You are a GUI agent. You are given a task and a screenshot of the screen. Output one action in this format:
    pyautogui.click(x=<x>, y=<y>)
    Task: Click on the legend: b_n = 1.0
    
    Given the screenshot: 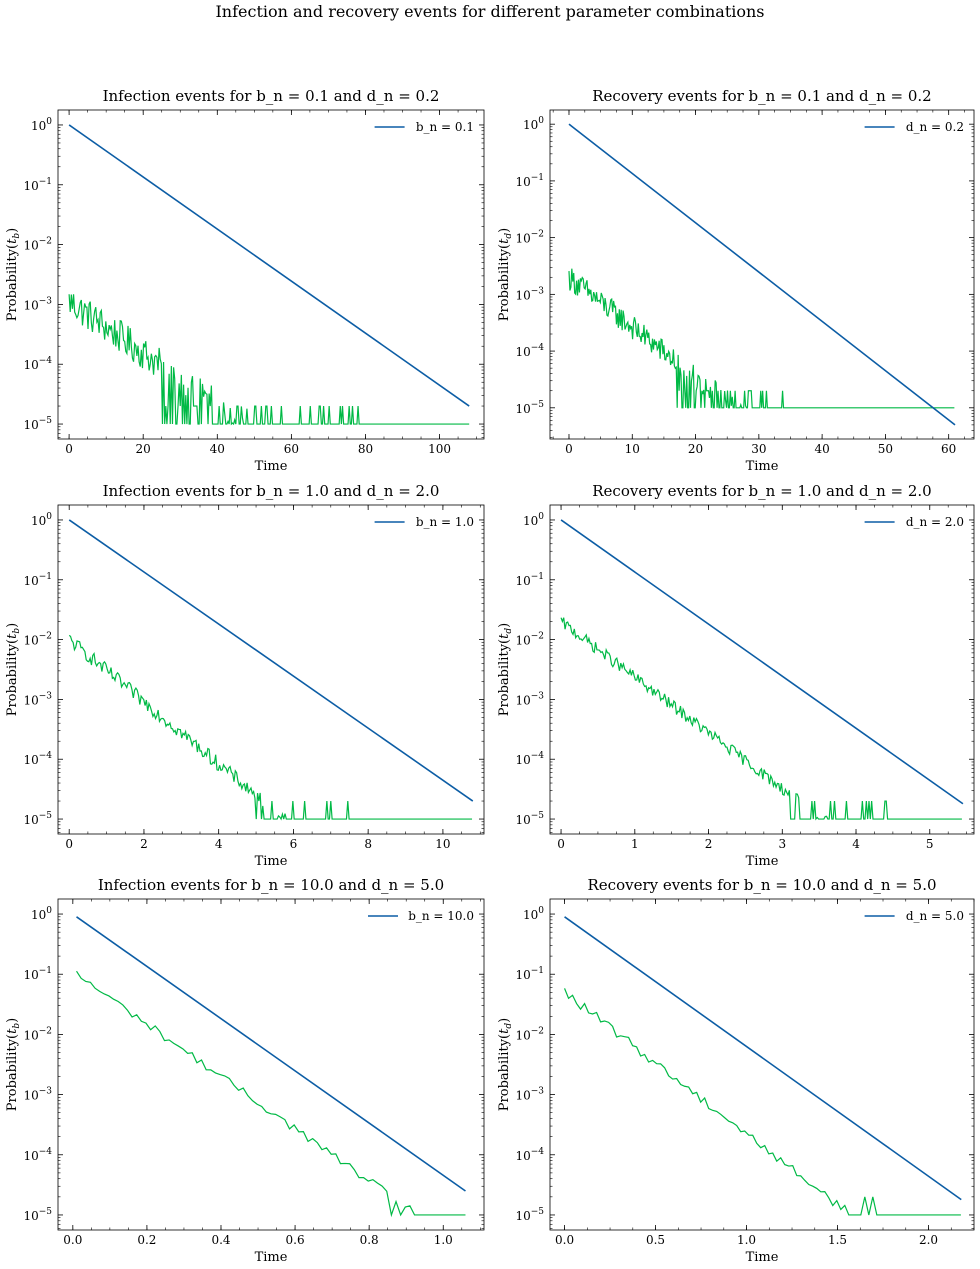 What is the action you would take?
    pyautogui.click(x=424, y=522)
    